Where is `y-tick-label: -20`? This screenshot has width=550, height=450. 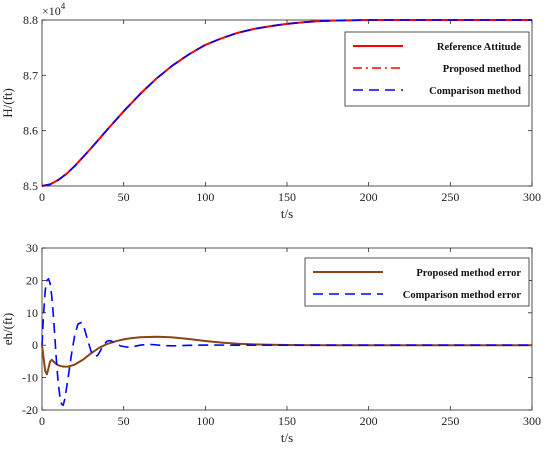 y-tick-label: -20 is located at coordinates (30, 410).